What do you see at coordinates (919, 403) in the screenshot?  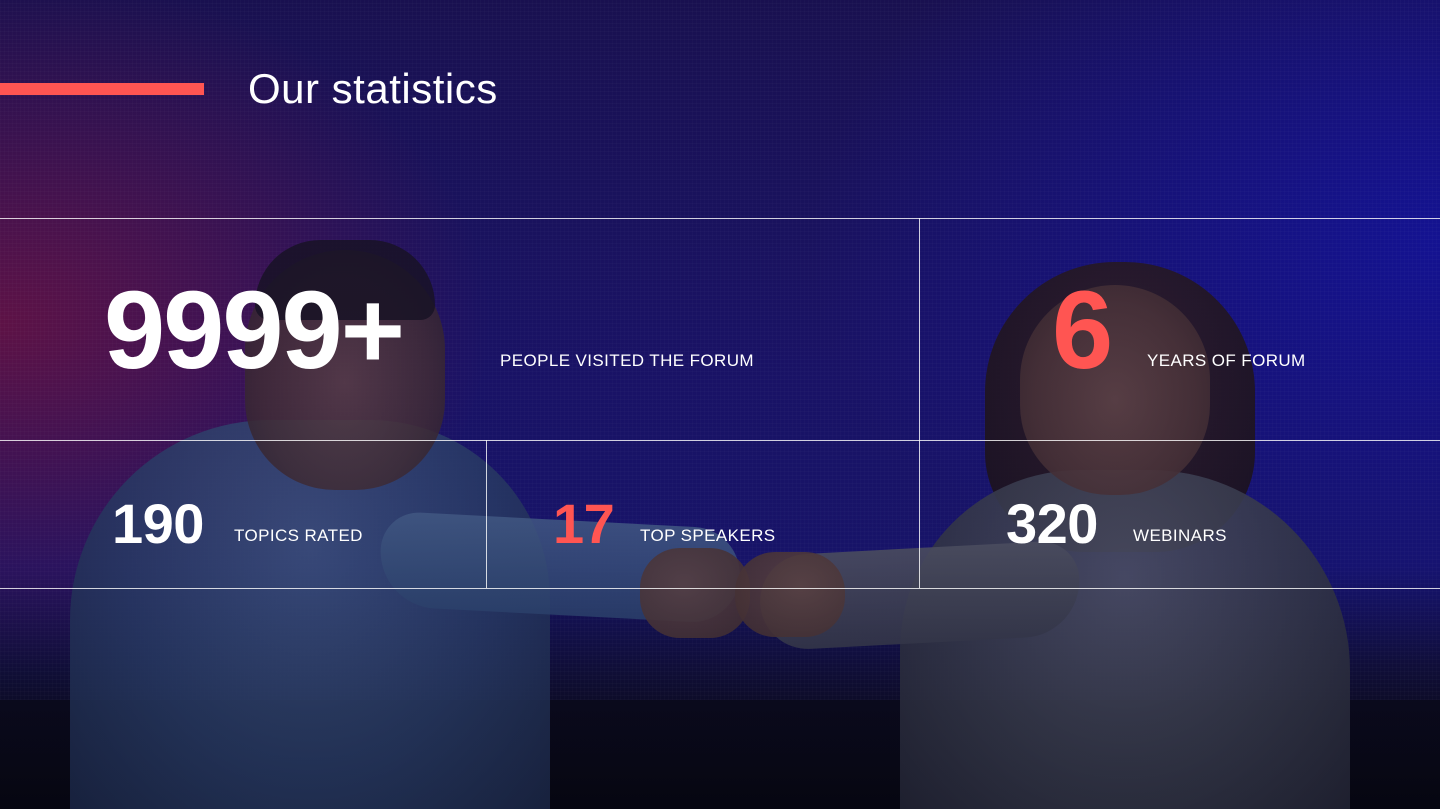 I see `grid-divider-right` at bounding box center [919, 403].